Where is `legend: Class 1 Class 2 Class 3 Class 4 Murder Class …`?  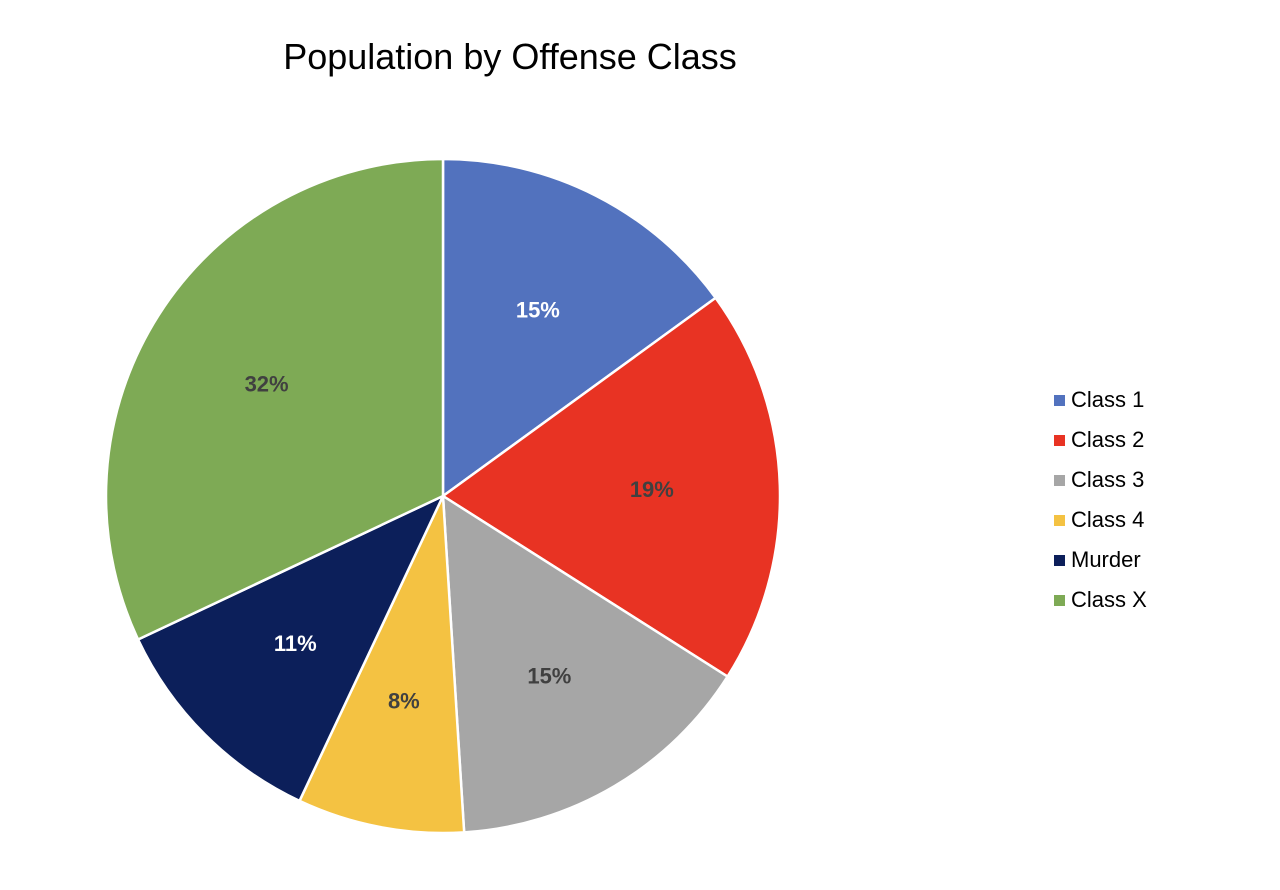 legend: Class 1 Class 2 Class 3 Class 4 Murder Class … is located at coordinates (1100, 500).